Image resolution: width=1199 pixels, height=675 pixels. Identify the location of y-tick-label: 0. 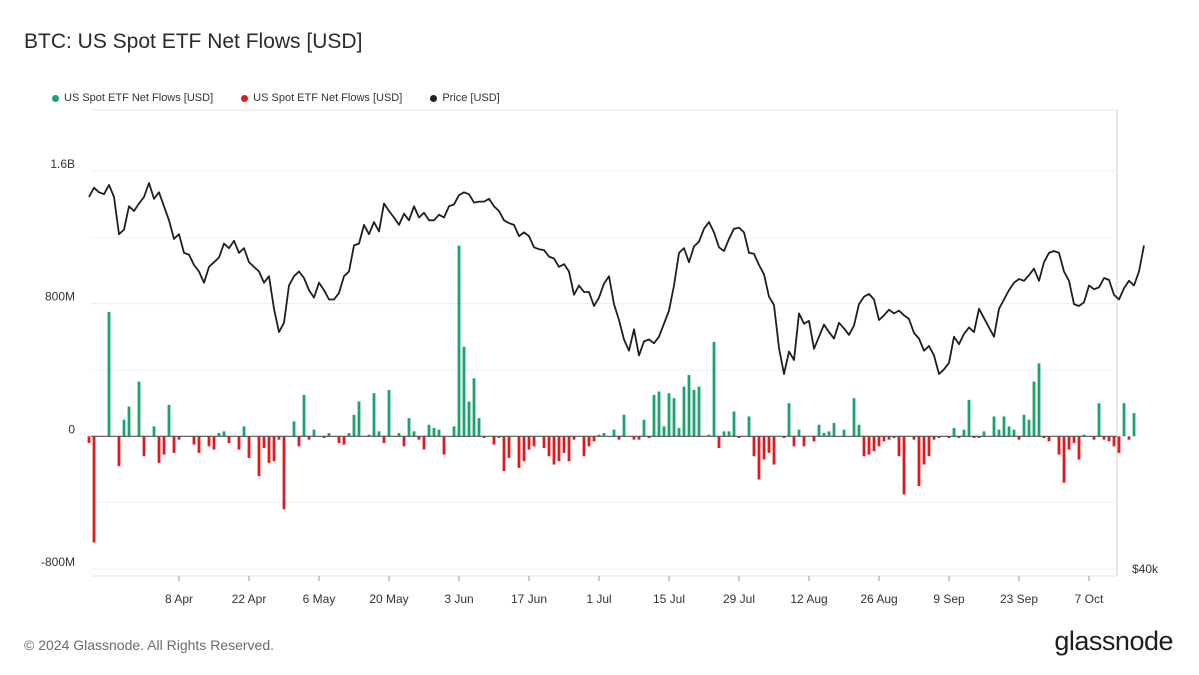
(71, 429).